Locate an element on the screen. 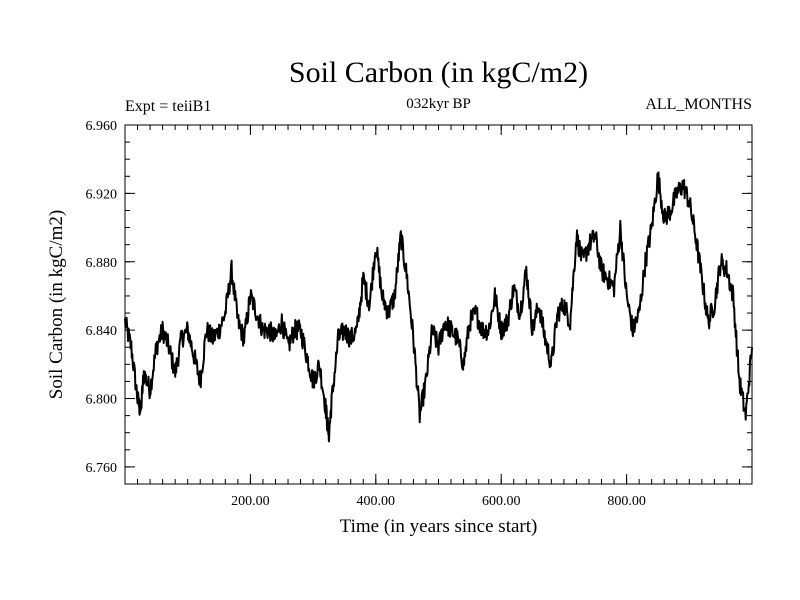 Image resolution: width=800 pixels, height=600 pixels. y-tick-label: 6.960 is located at coordinates (102, 126).